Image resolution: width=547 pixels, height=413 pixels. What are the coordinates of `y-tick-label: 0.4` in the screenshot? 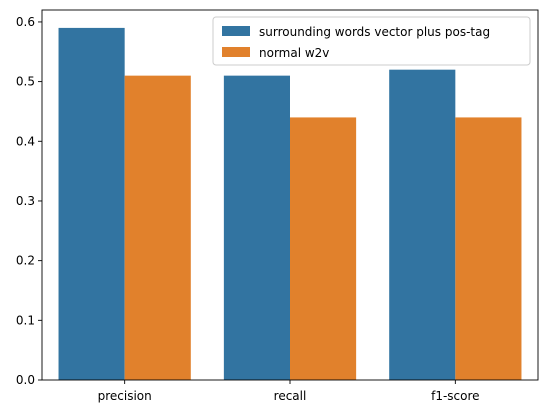 It's located at (25, 141).